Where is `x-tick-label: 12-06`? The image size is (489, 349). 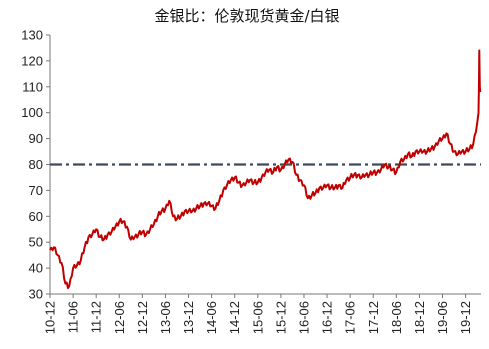
x-tick-label: 12-06 is located at coordinates (119, 317).